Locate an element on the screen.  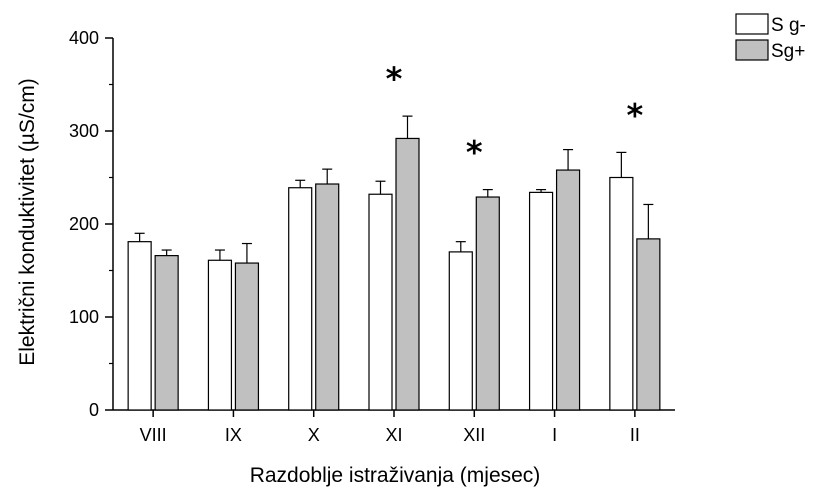
x-tick-label: VIII is located at coordinates (153, 435).